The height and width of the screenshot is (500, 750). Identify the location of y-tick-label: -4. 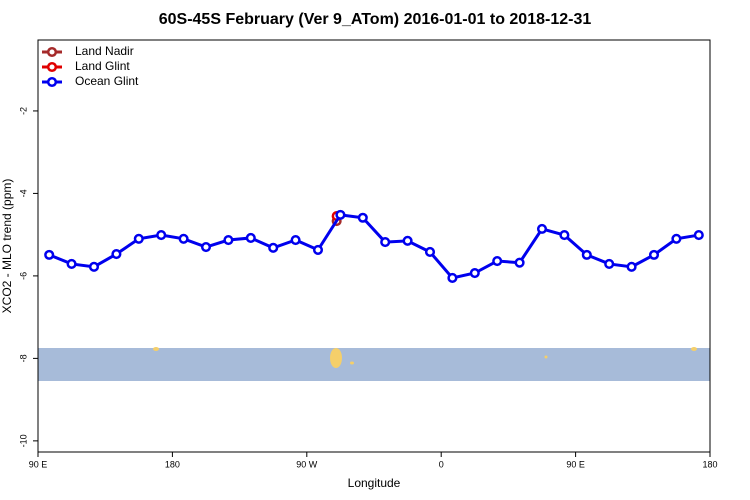
(23, 193).